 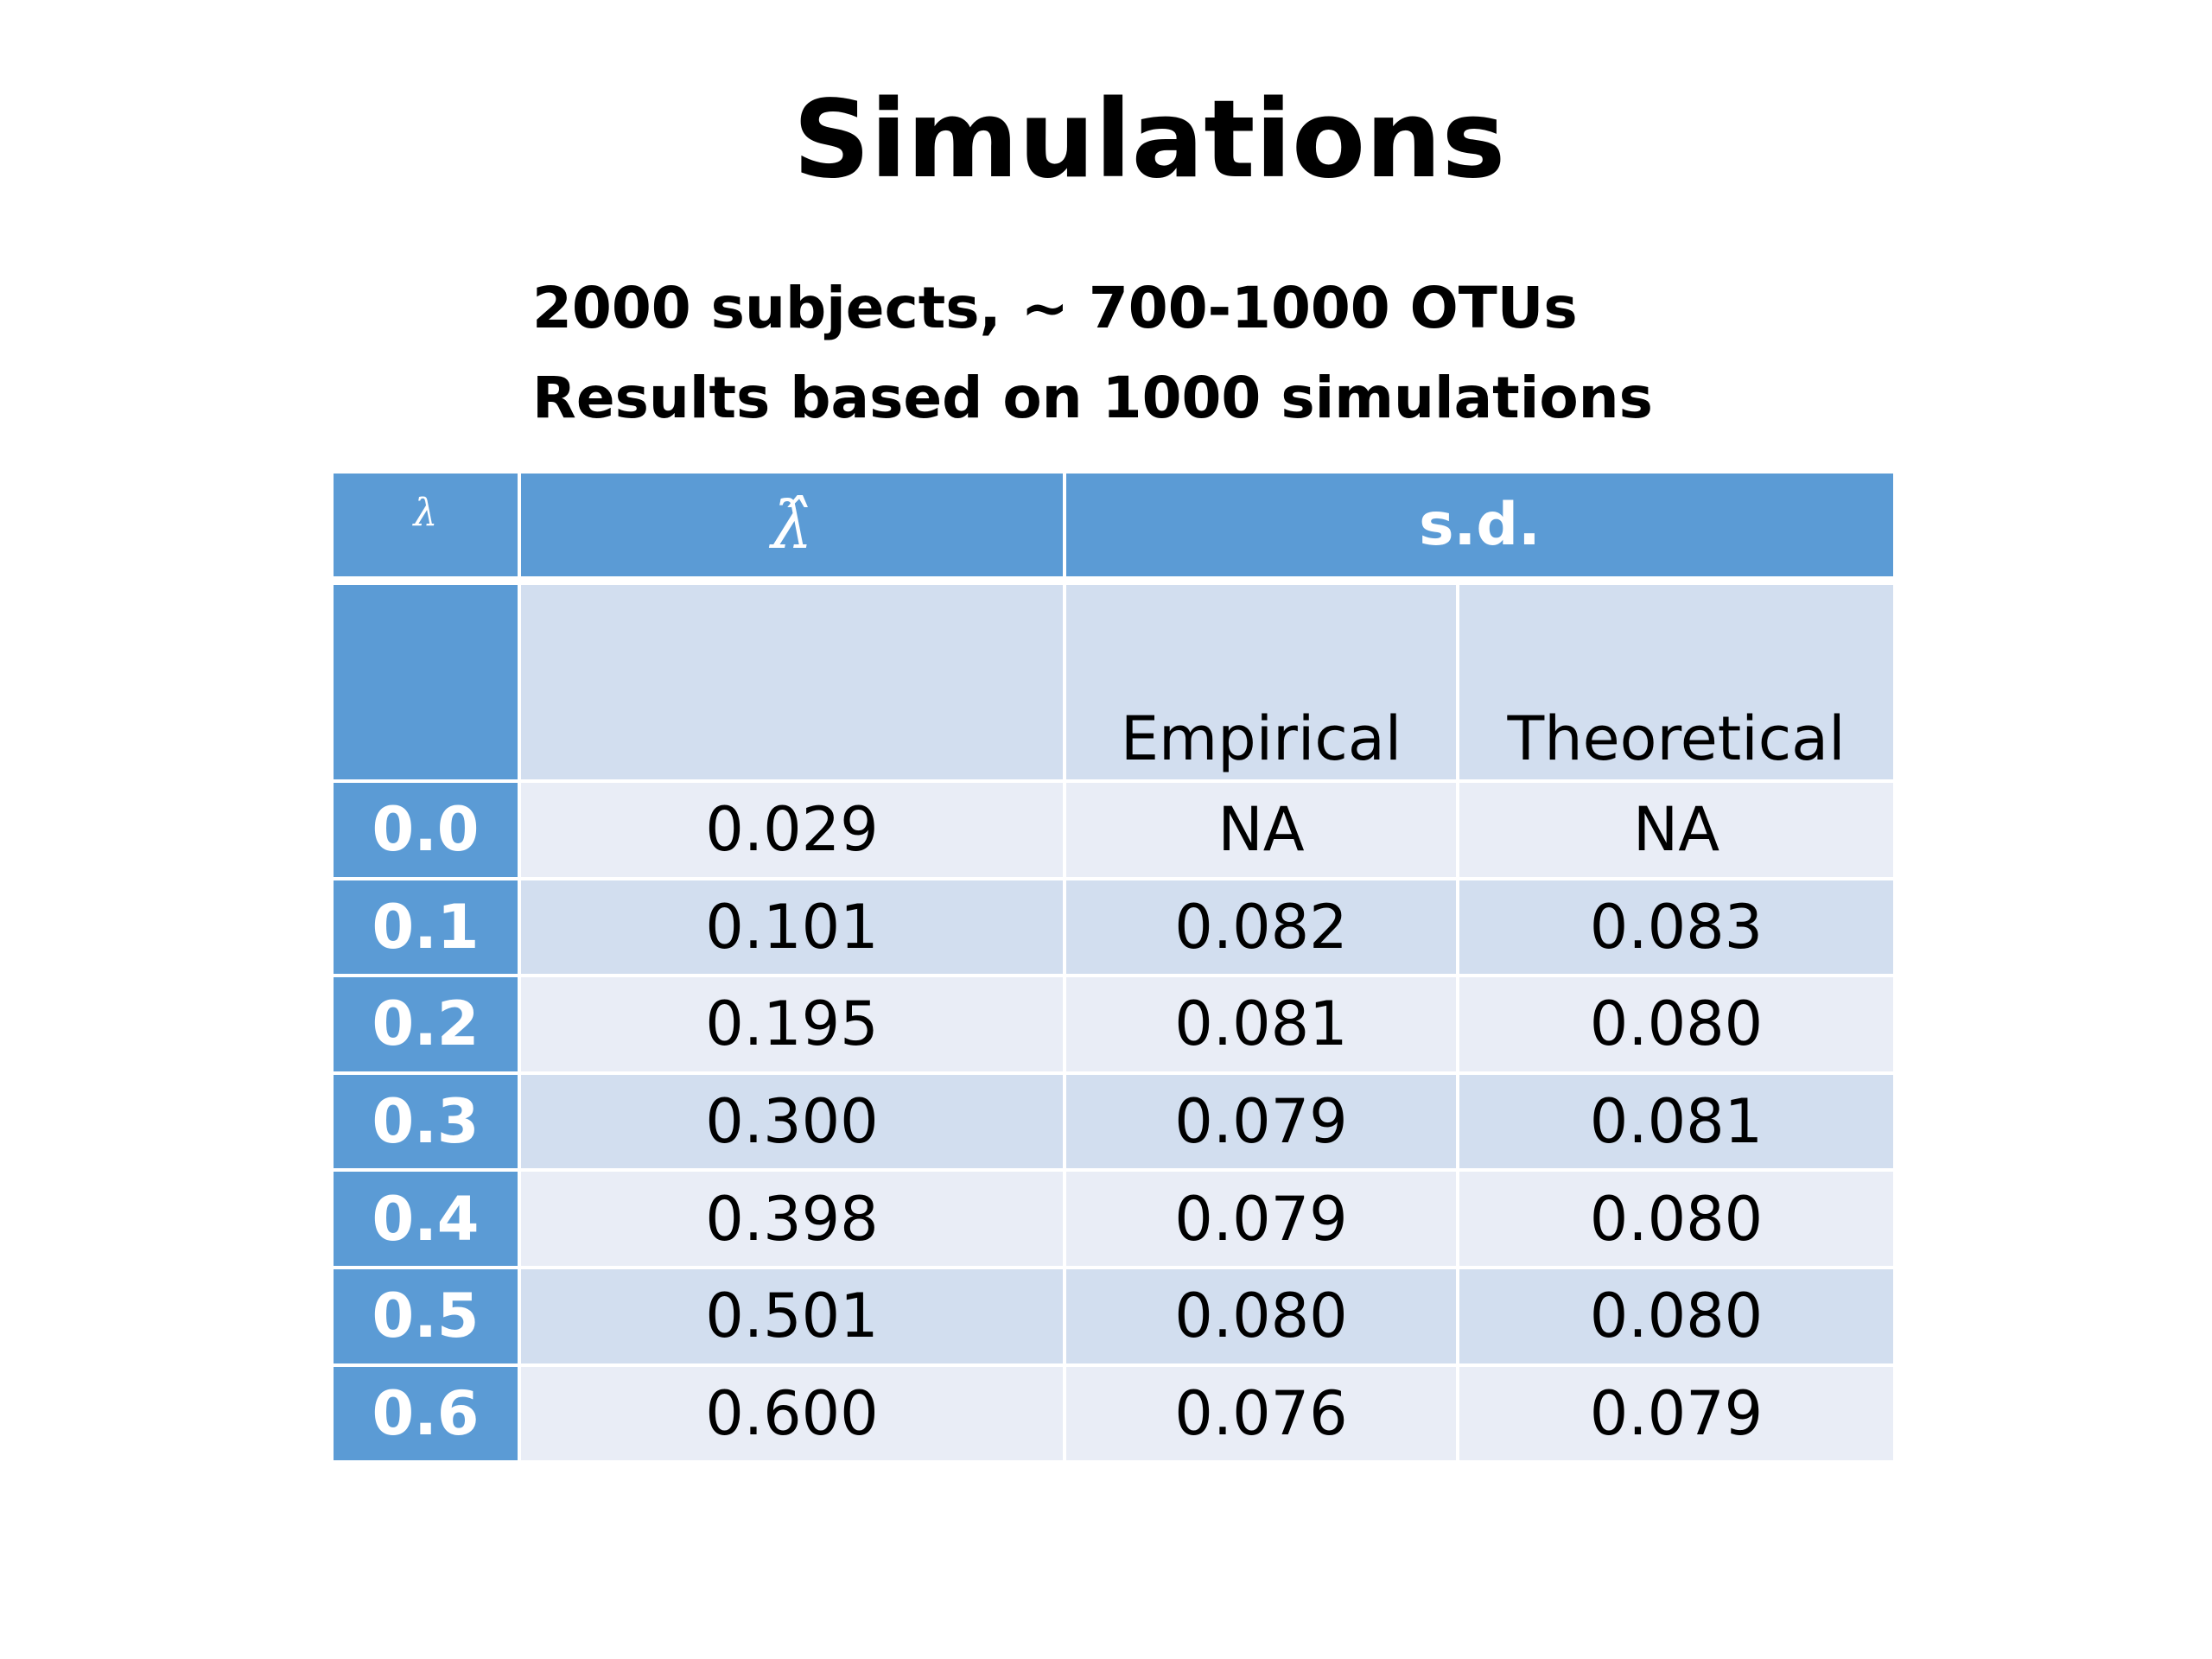 I want to click on table-cell: 0.300, so click(x=792, y=1121).